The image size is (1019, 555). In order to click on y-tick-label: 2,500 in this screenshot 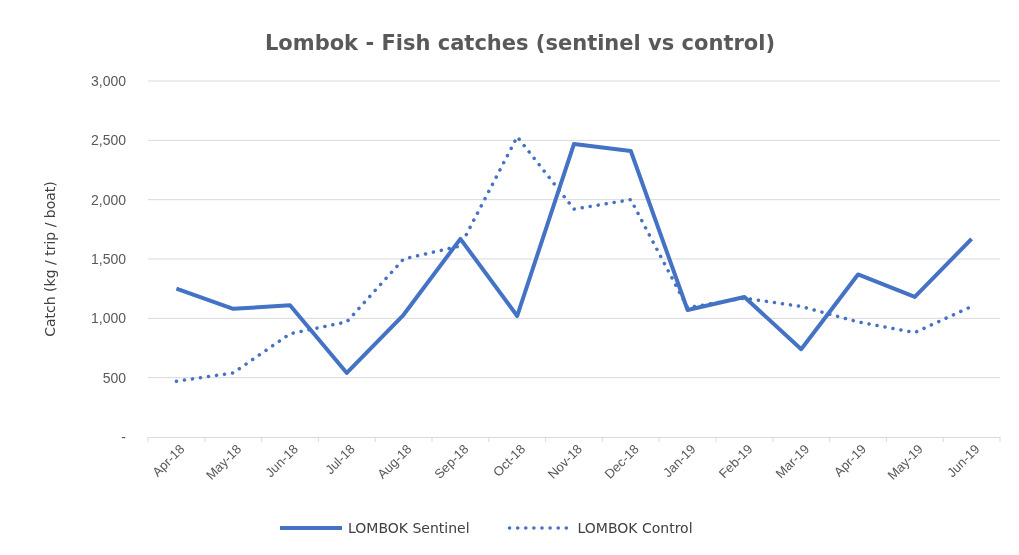, I will do `click(108, 140)`.